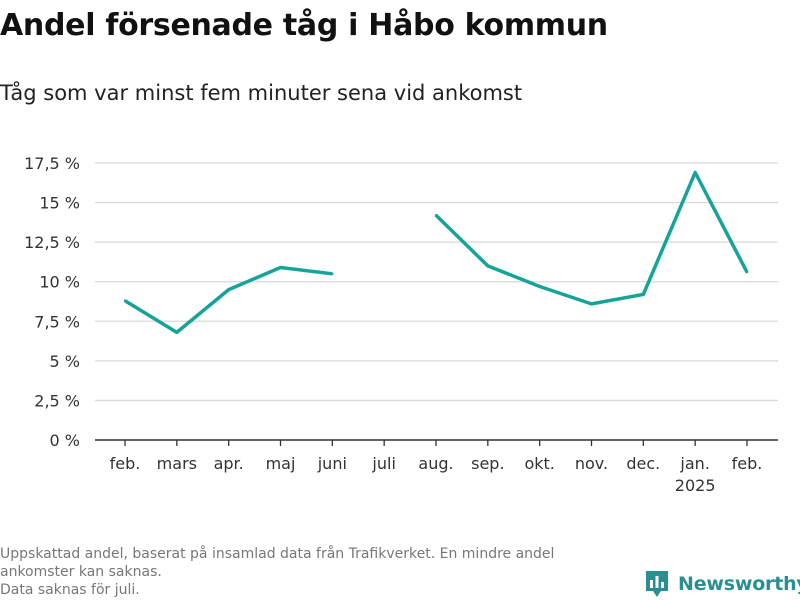 This screenshot has width=800, height=600. I want to click on y-tick-label: 15 %, so click(59, 203).